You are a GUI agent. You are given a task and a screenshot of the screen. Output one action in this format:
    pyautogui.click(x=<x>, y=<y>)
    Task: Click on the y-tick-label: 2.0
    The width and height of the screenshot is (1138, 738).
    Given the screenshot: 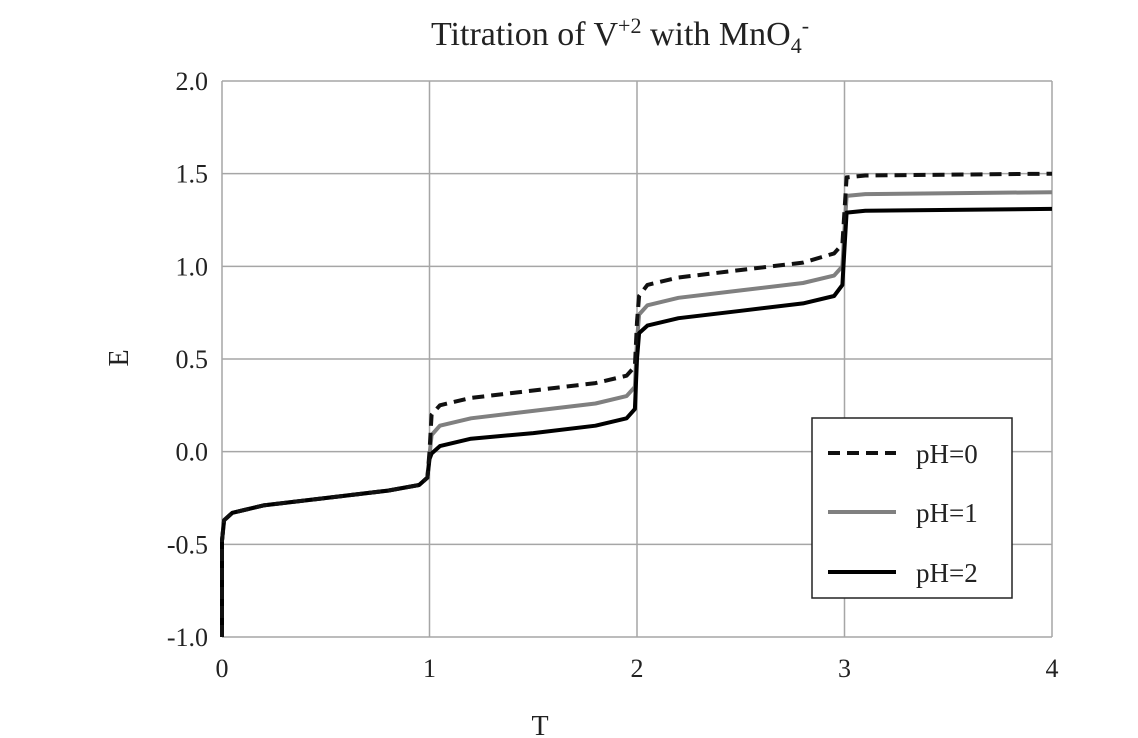 What is the action you would take?
    pyautogui.click(x=192, y=81)
    